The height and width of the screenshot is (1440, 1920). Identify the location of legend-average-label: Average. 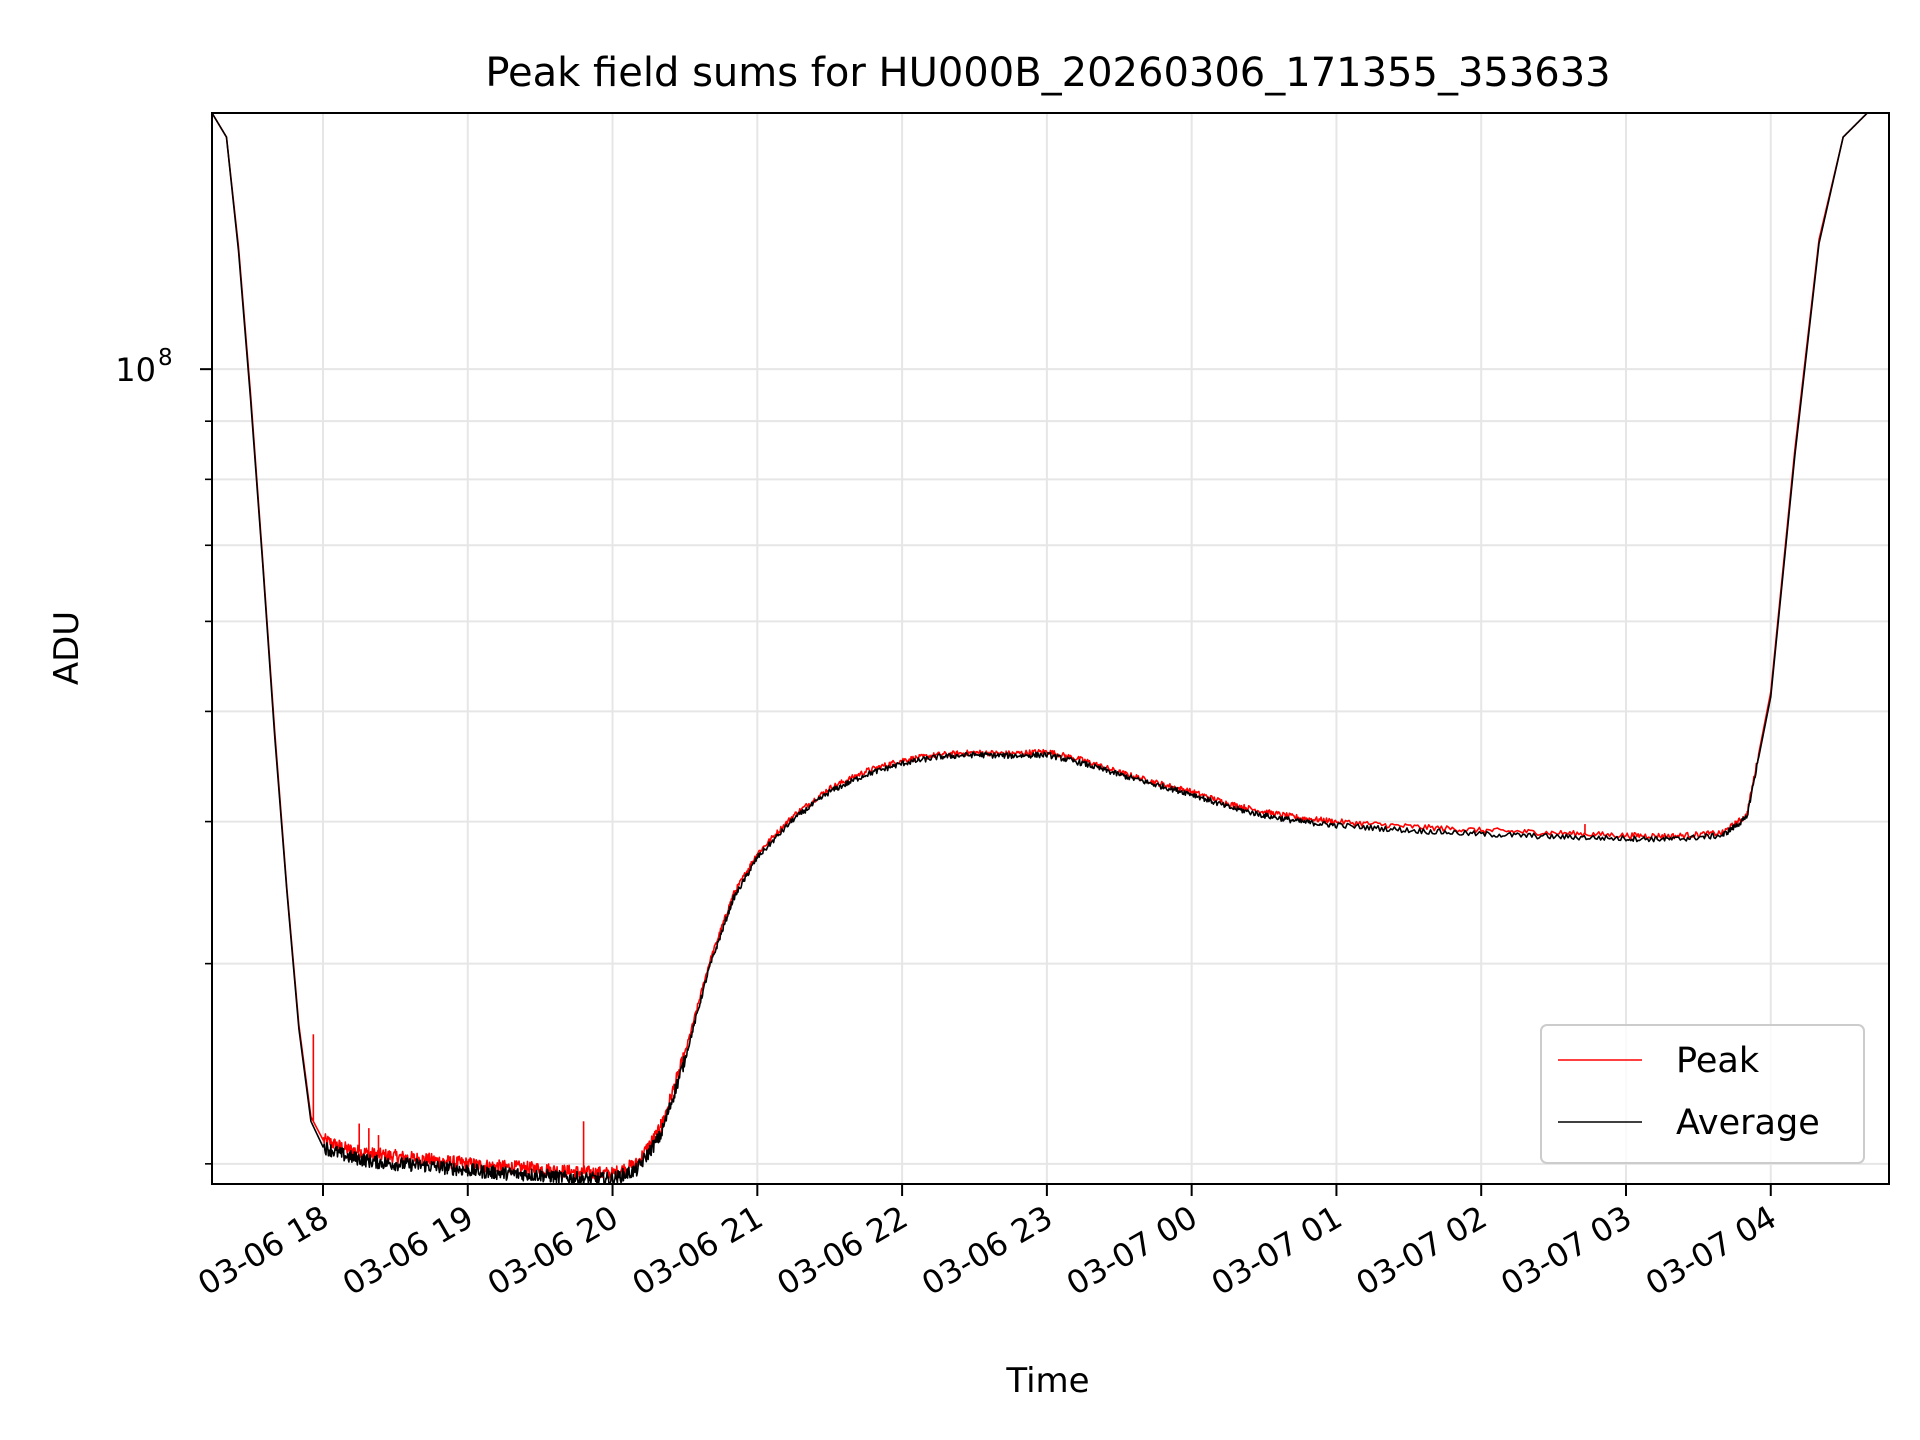
(1748, 1123).